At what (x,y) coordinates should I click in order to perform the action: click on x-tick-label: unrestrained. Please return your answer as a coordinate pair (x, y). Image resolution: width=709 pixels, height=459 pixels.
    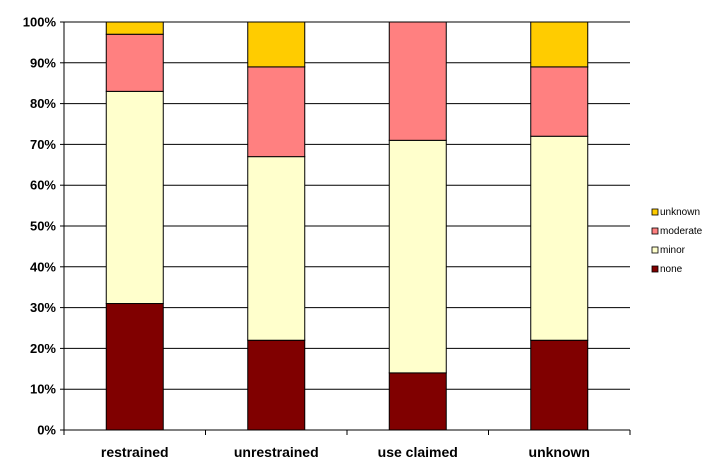
    Looking at the image, I should click on (276, 451).